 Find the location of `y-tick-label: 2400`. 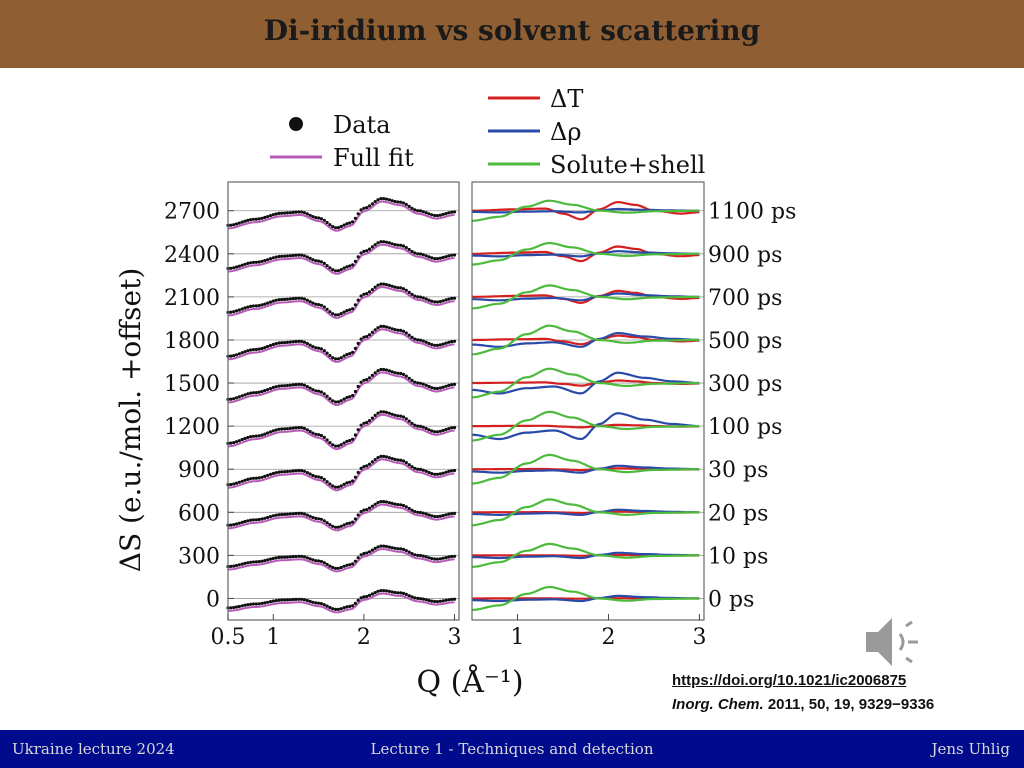

y-tick-label: 2400 is located at coordinates (192, 255).